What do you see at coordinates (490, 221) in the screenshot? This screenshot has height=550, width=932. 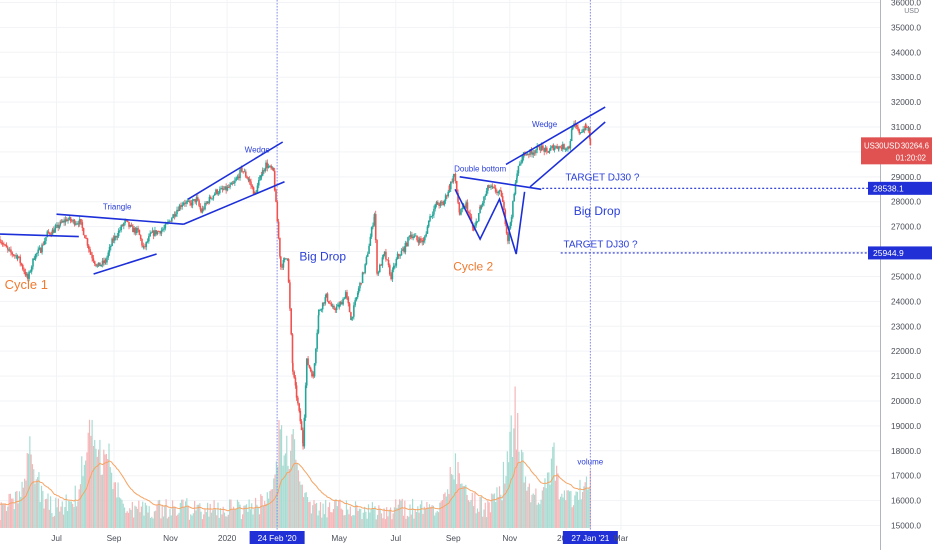 I see `double-bottom-w-line` at bounding box center [490, 221].